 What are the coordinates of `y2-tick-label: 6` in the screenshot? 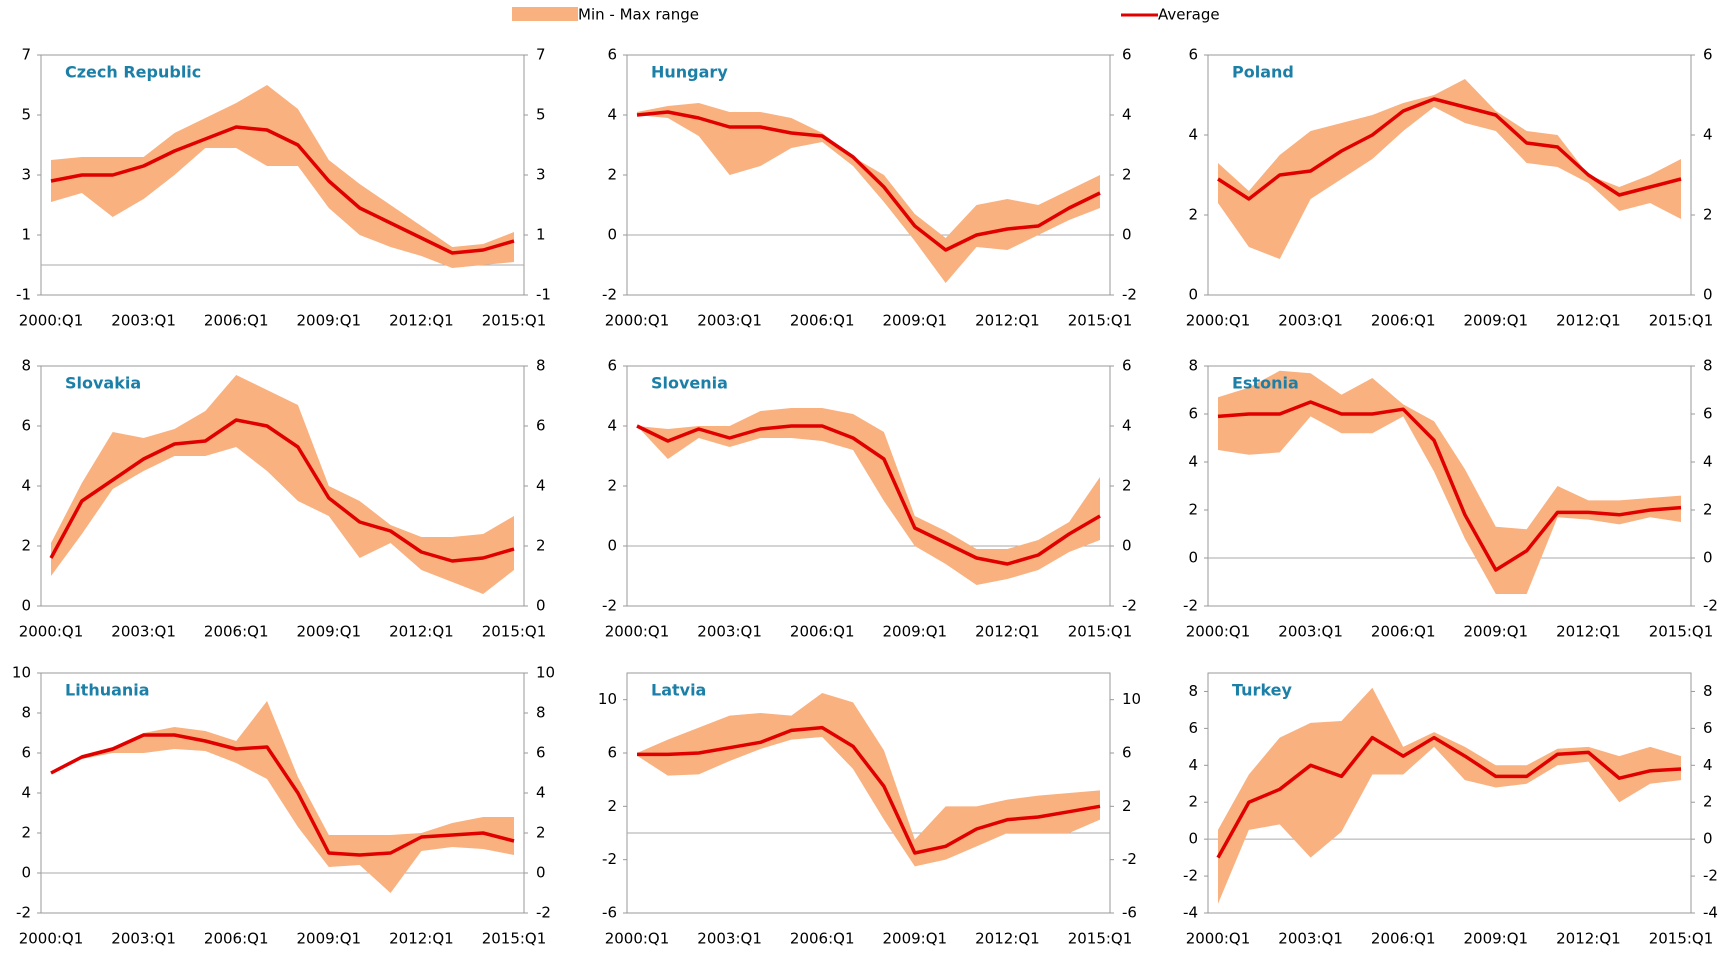 It's located at (1708, 55).